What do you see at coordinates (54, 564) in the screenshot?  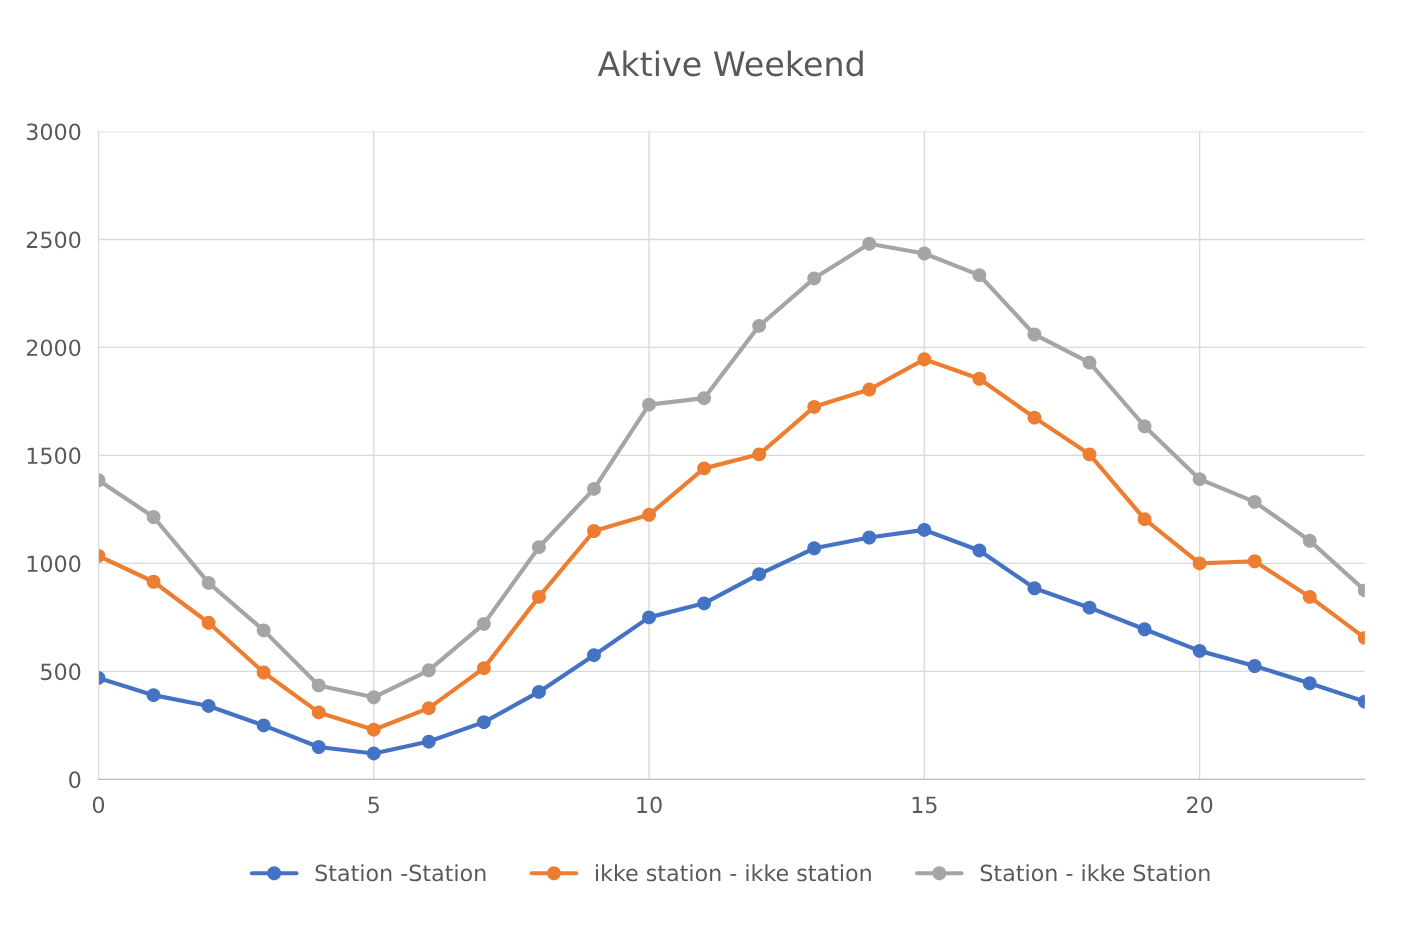 I see `y-tick-label: 1000` at bounding box center [54, 564].